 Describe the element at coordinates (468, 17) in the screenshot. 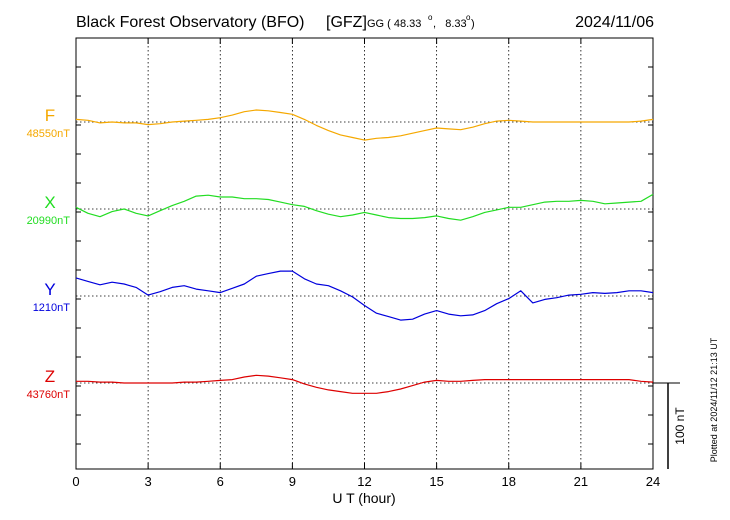

I see `degree-mark-2: o` at that location.